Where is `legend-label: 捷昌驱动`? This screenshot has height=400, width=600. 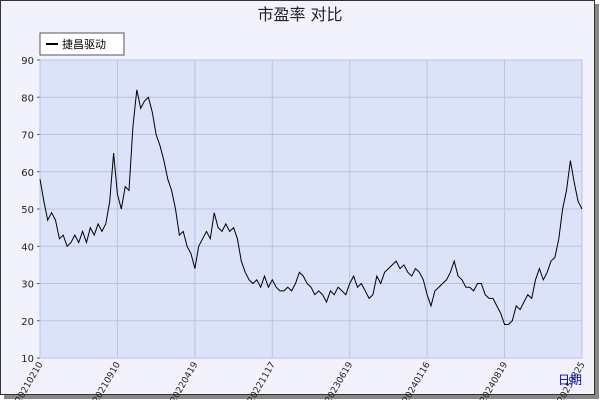
legend-label: 捷昌驱动 is located at coordinates (84, 44).